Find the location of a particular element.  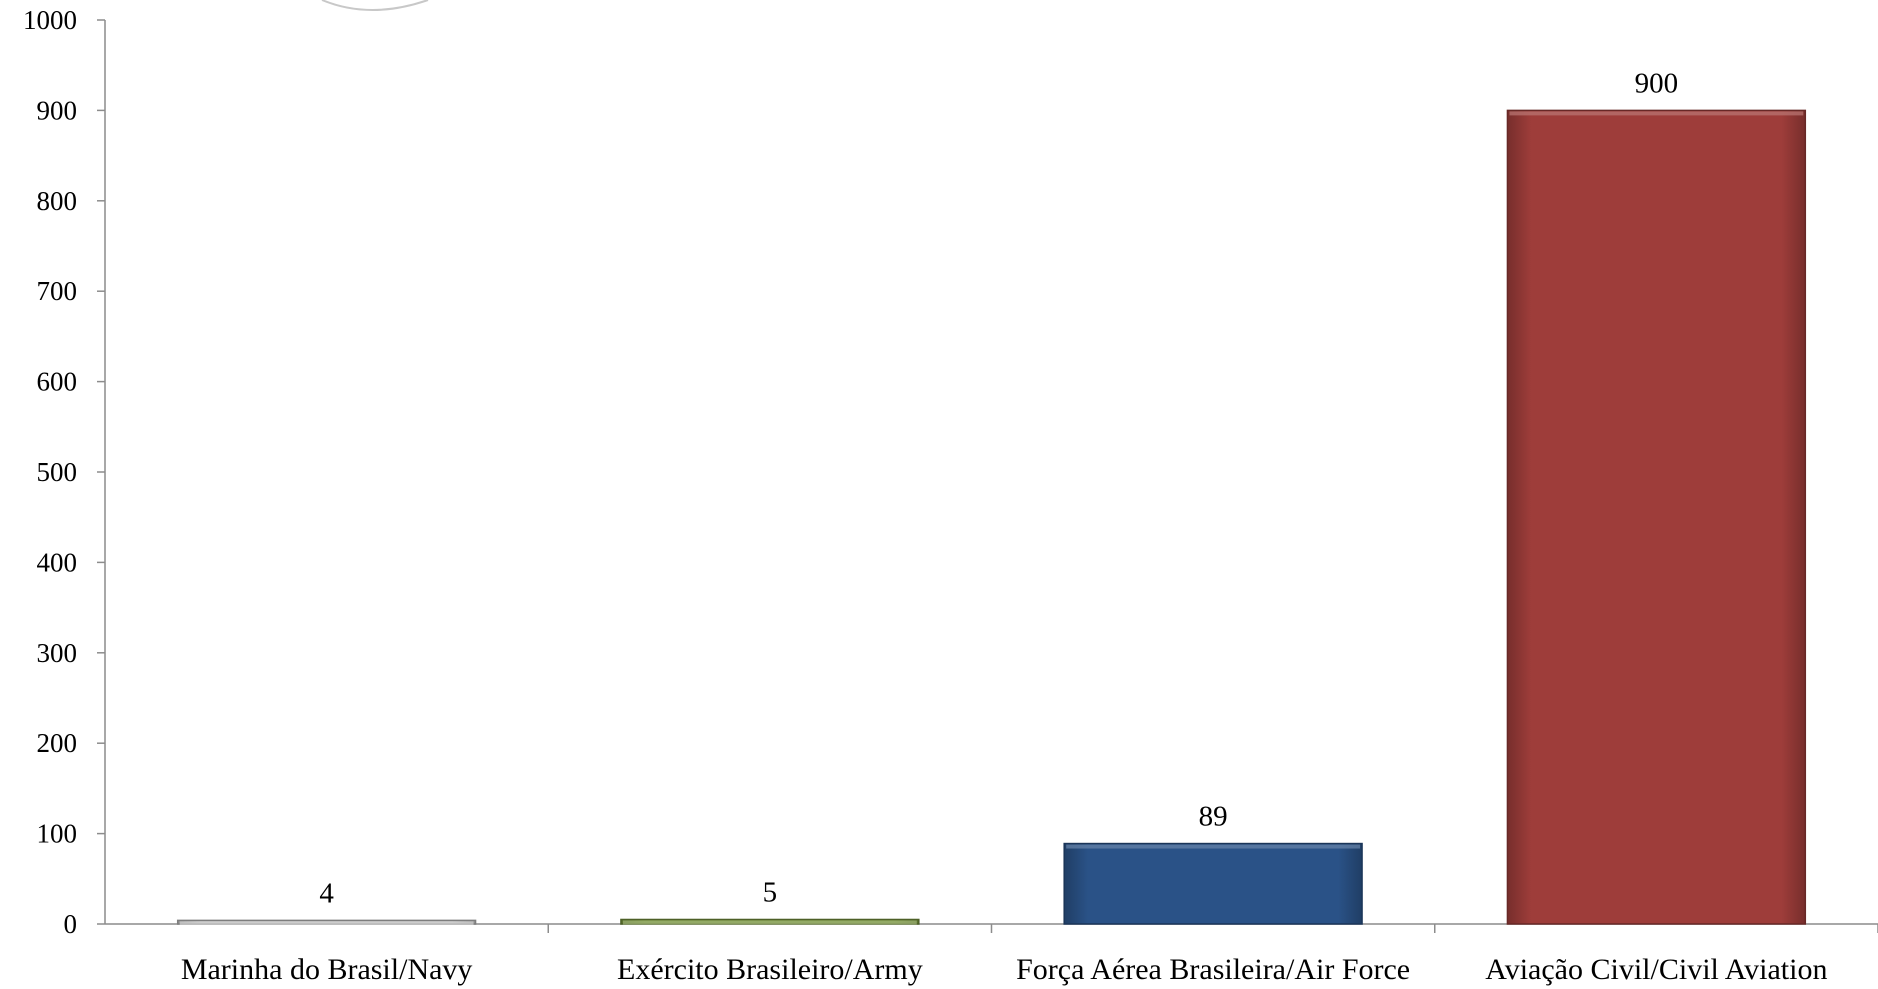

y-tick-label: 500 is located at coordinates (57, 472).